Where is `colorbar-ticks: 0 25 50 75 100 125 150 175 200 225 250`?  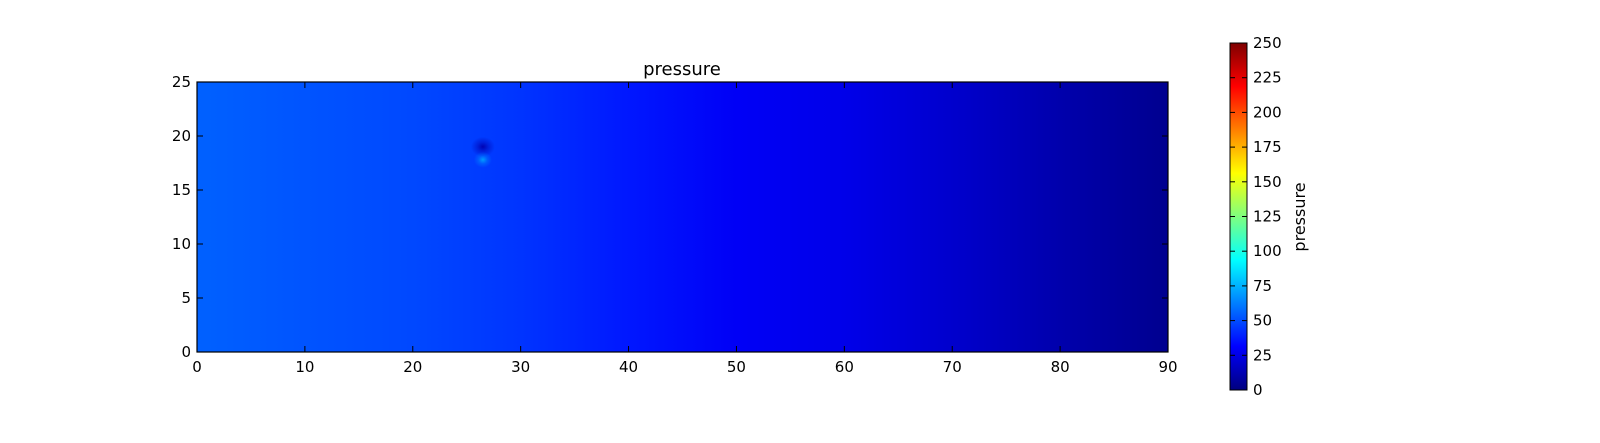 colorbar-ticks: 0 25 50 75 100 125 150 175 200 225 250 is located at coordinates (1256, 216).